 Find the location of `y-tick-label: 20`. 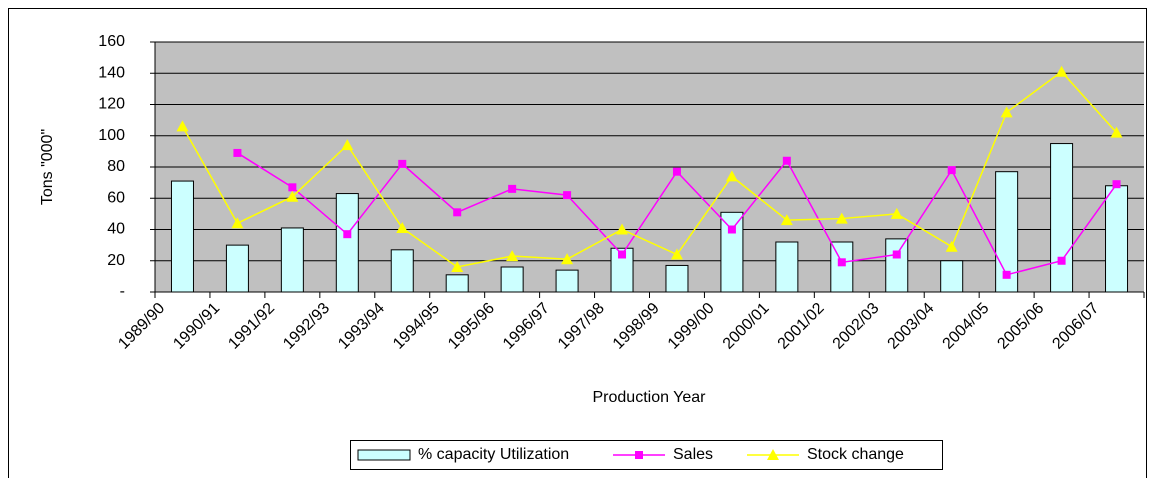

y-tick-label: 20 is located at coordinates (116, 260).